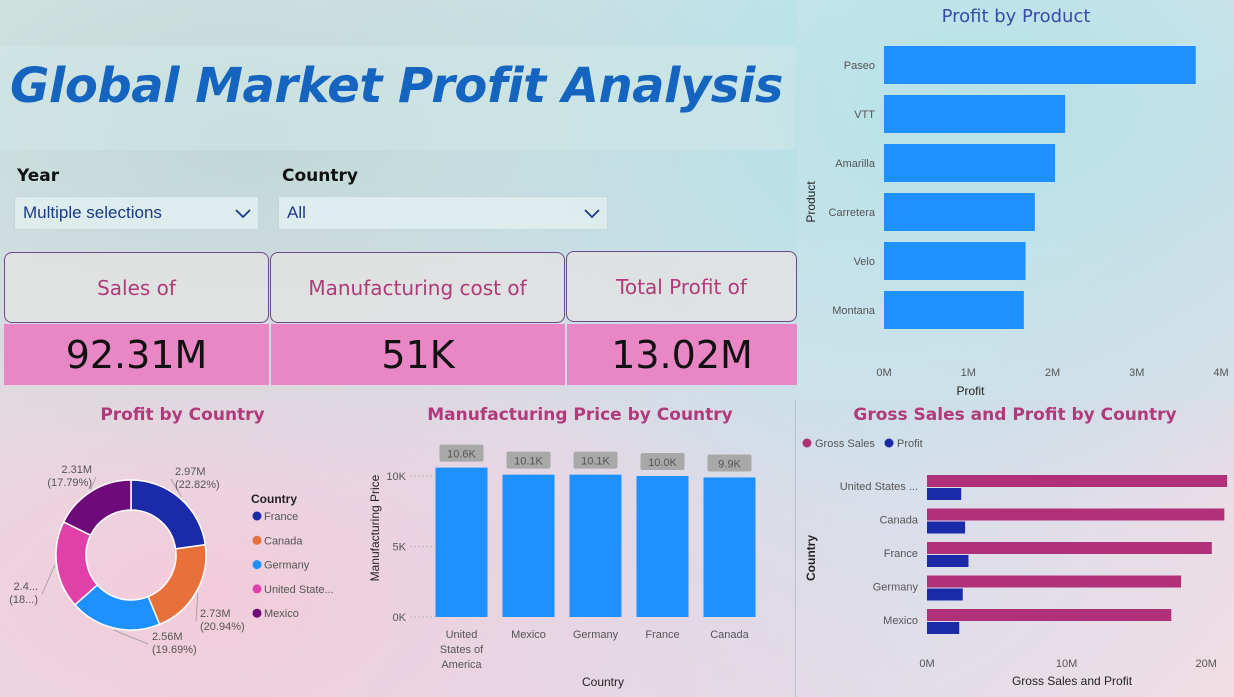  What do you see at coordinates (528, 635) in the screenshot?
I see `mfg-category-label: Mexico` at bounding box center [528, 635].